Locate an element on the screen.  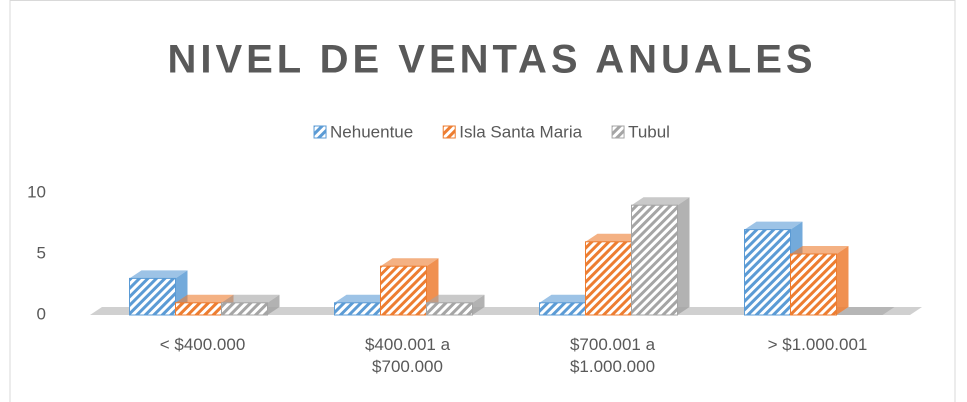
legend-item: Tubul is located at coordinates (640, 131).